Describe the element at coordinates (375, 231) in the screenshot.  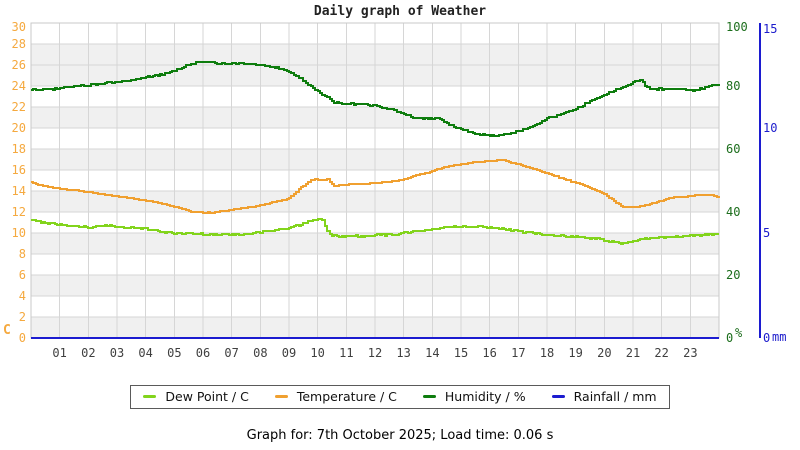
I see `series-dew-line` at that location.